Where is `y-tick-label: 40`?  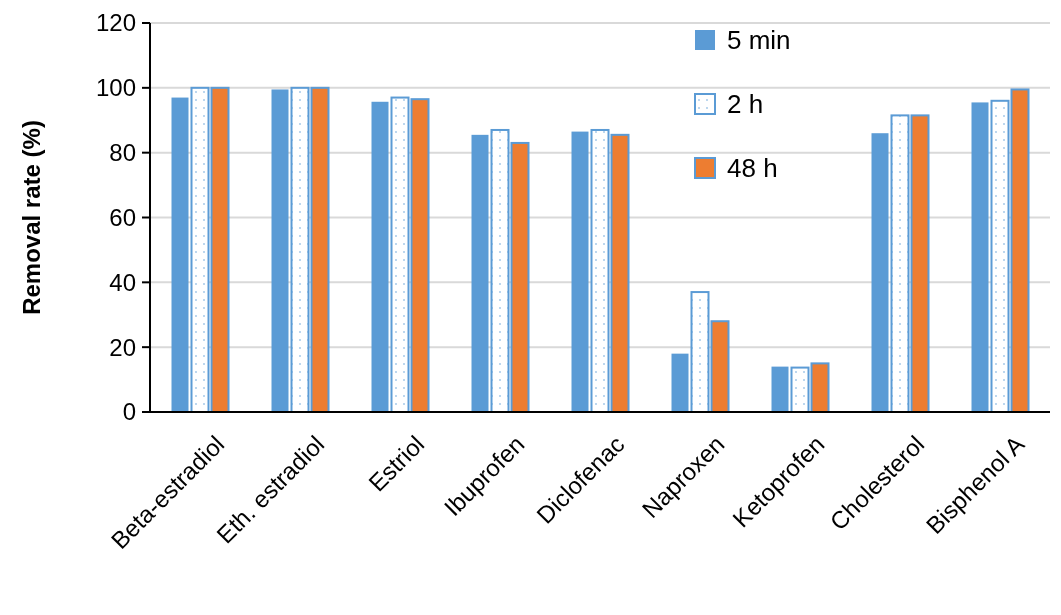
y-tick-label: 40 is located at coordinates (122, 282).